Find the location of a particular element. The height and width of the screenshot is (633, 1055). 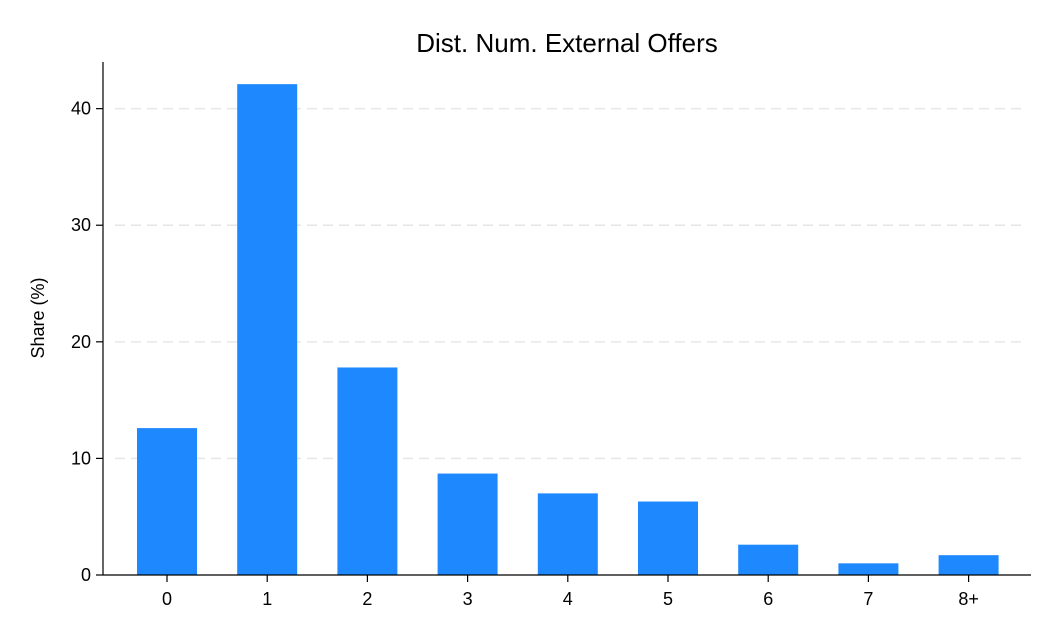

y-tick-label: 30 is located at coordinates (81, 225).